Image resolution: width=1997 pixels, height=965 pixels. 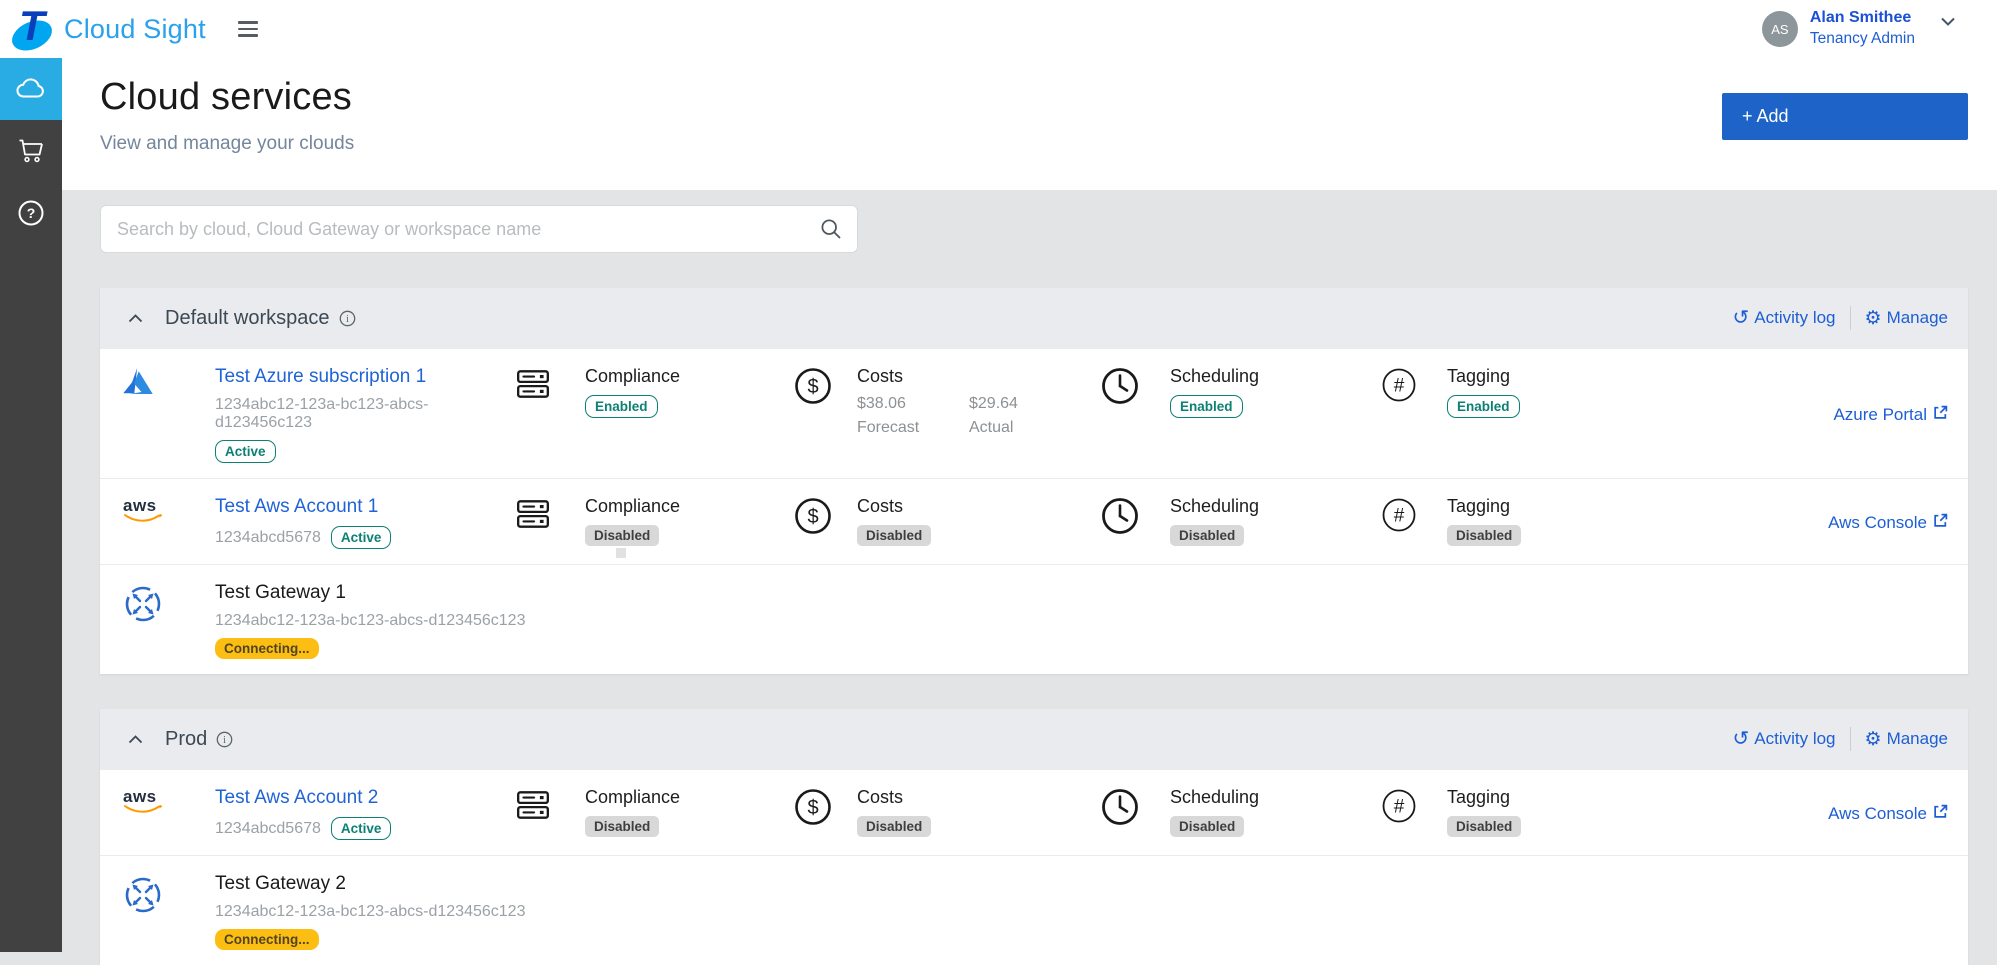 I want to click on actual-value: $29.64, so click(x=993, y=403).